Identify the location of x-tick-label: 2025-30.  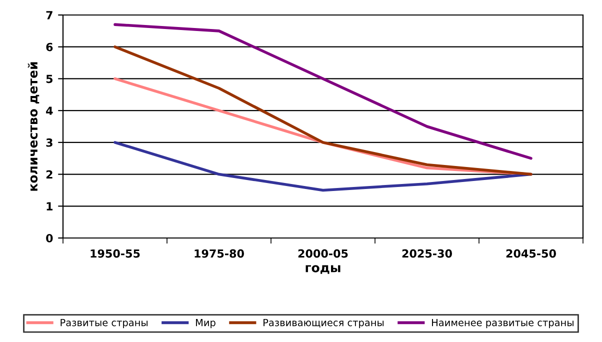
(427, 253).